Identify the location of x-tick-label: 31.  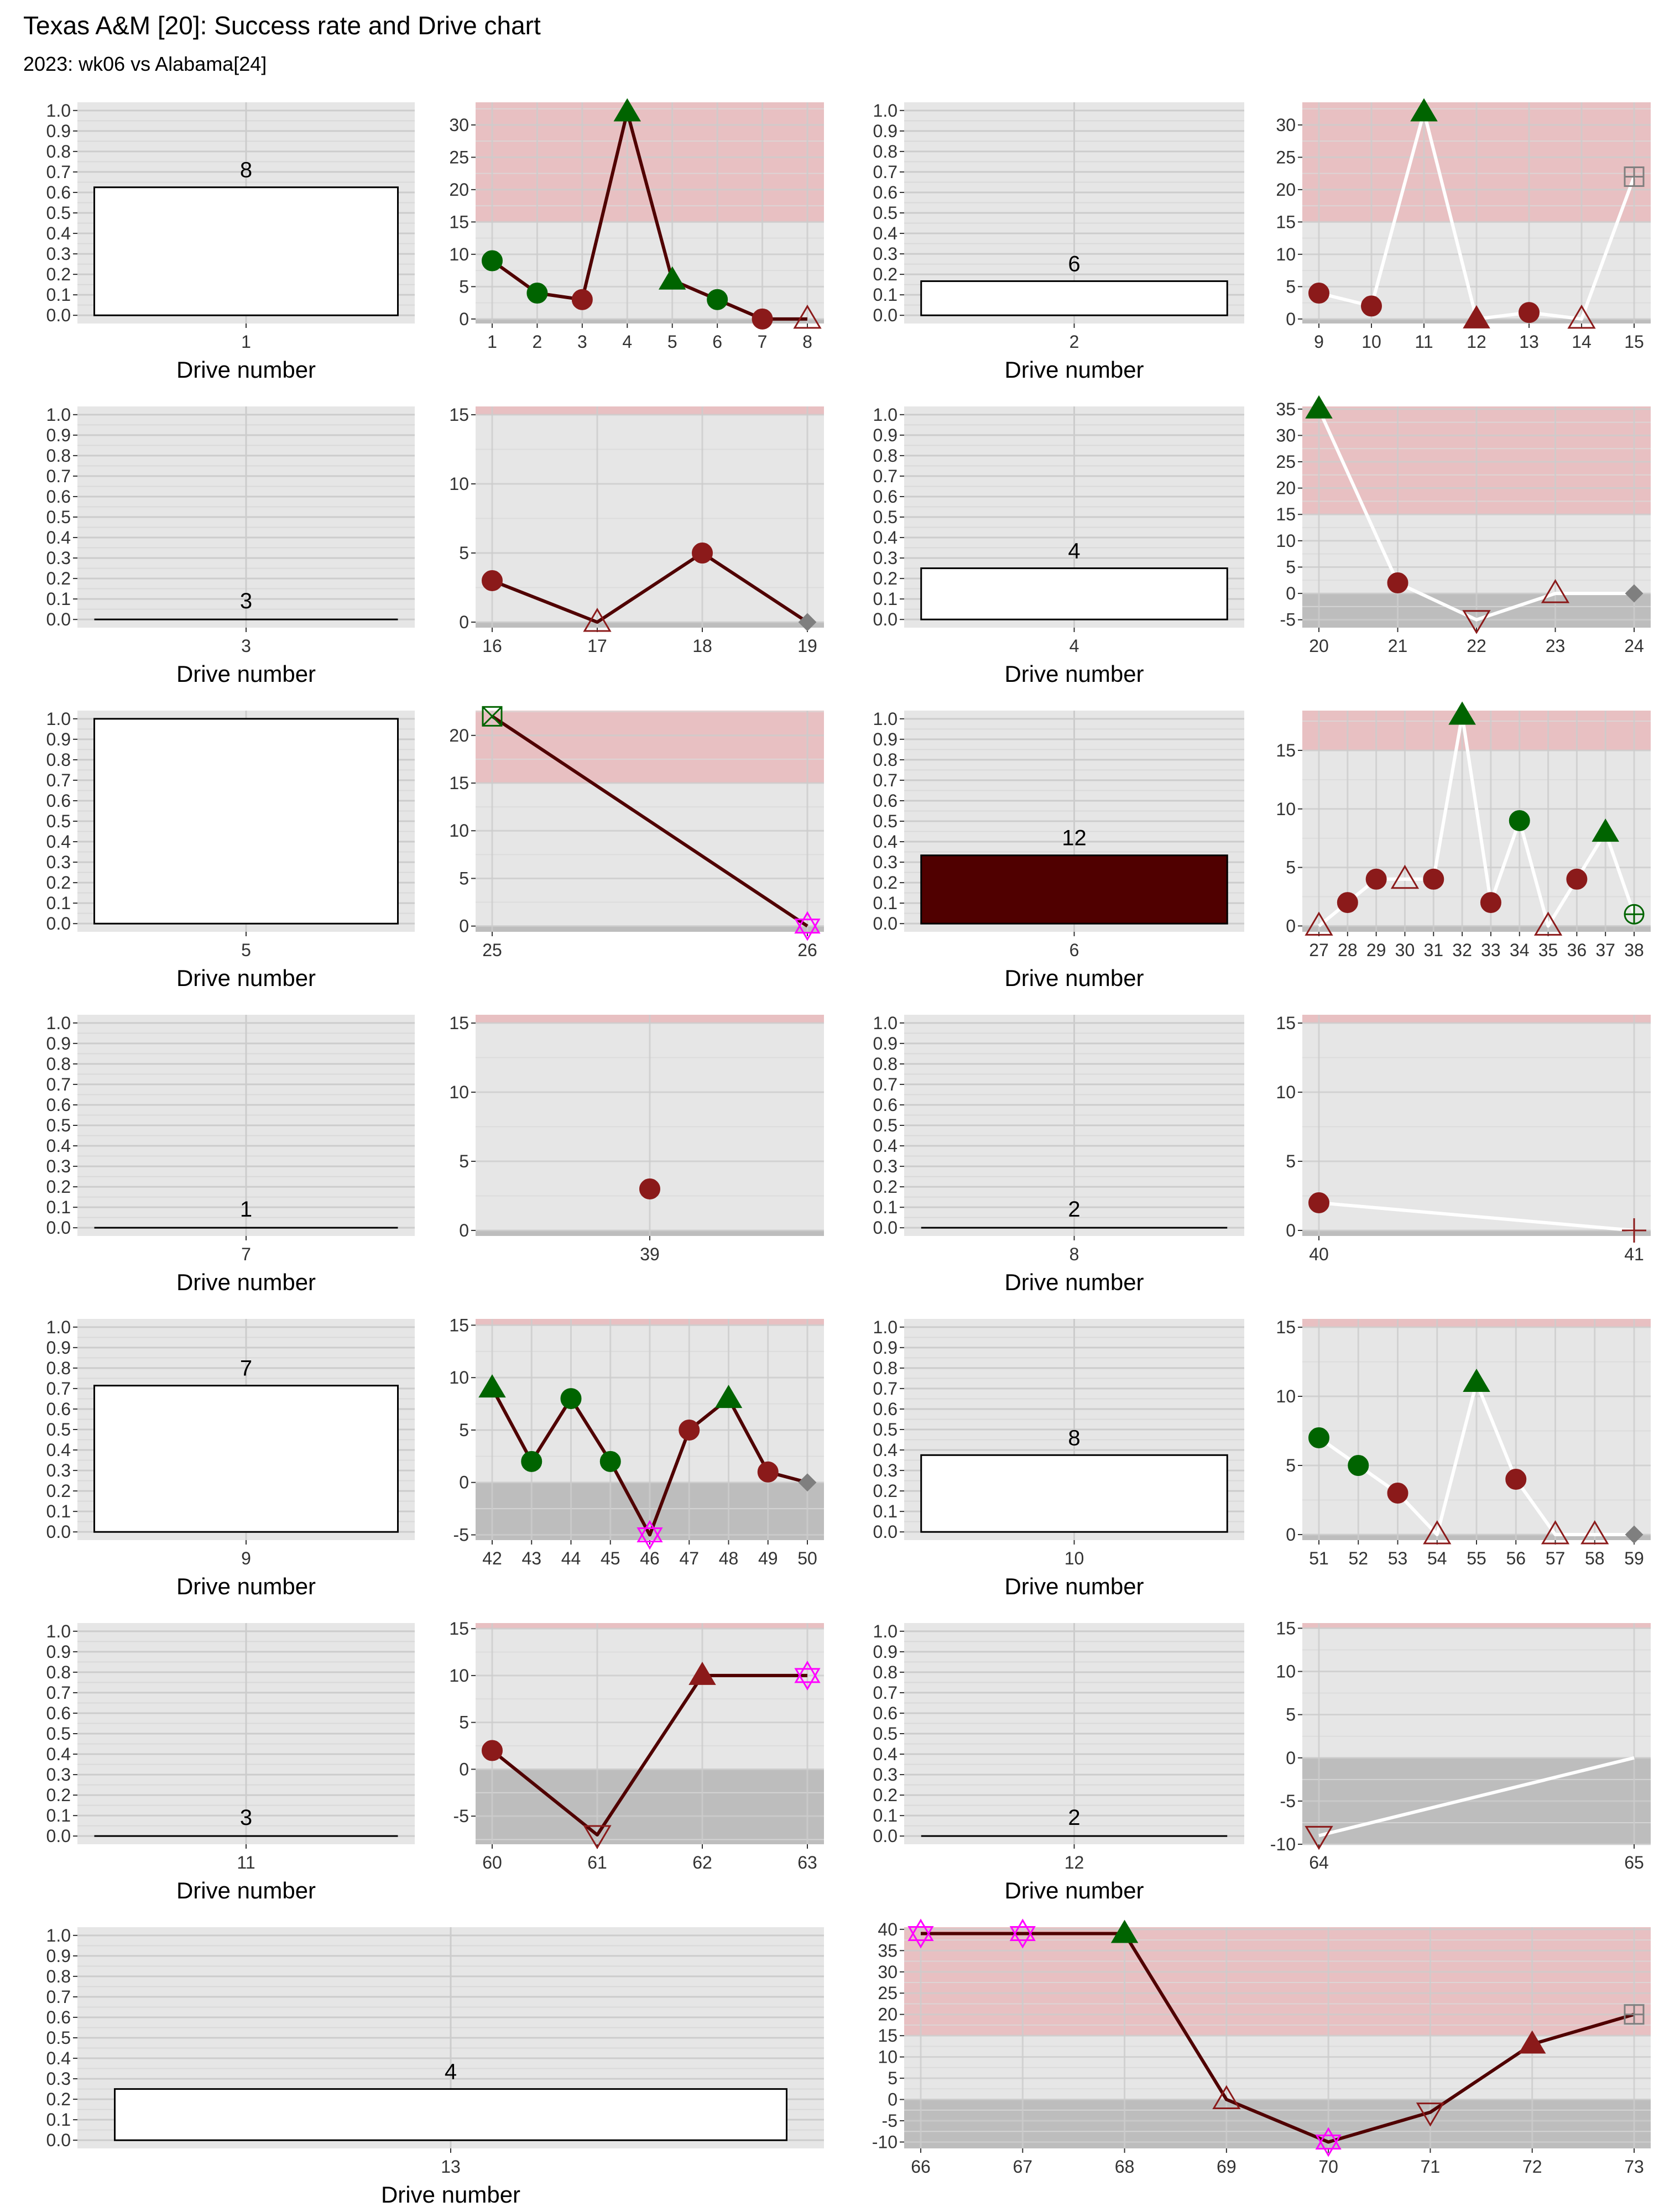
(1433, 950).